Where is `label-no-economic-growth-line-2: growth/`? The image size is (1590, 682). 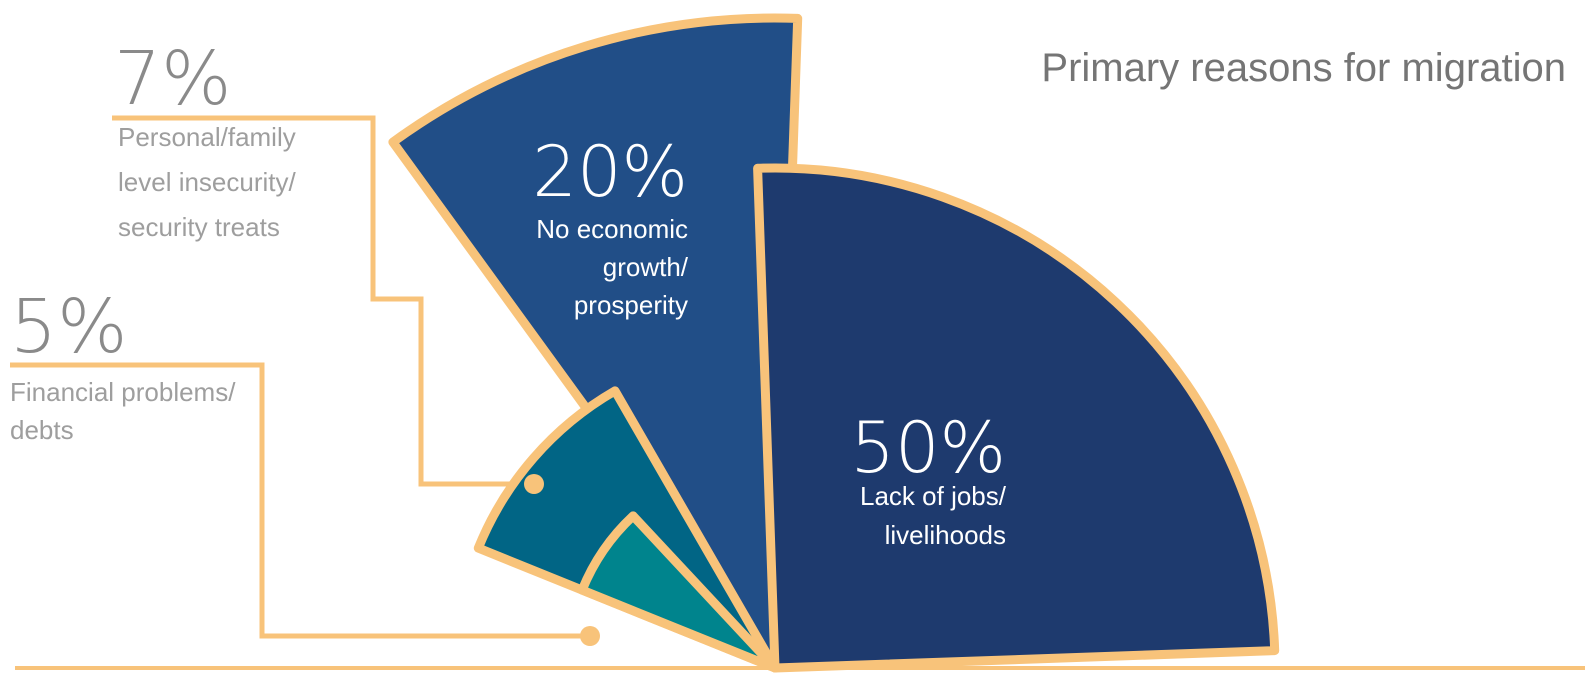
label-no-economic-growth-line-2: growth/ is located at coordinates (646, 267).